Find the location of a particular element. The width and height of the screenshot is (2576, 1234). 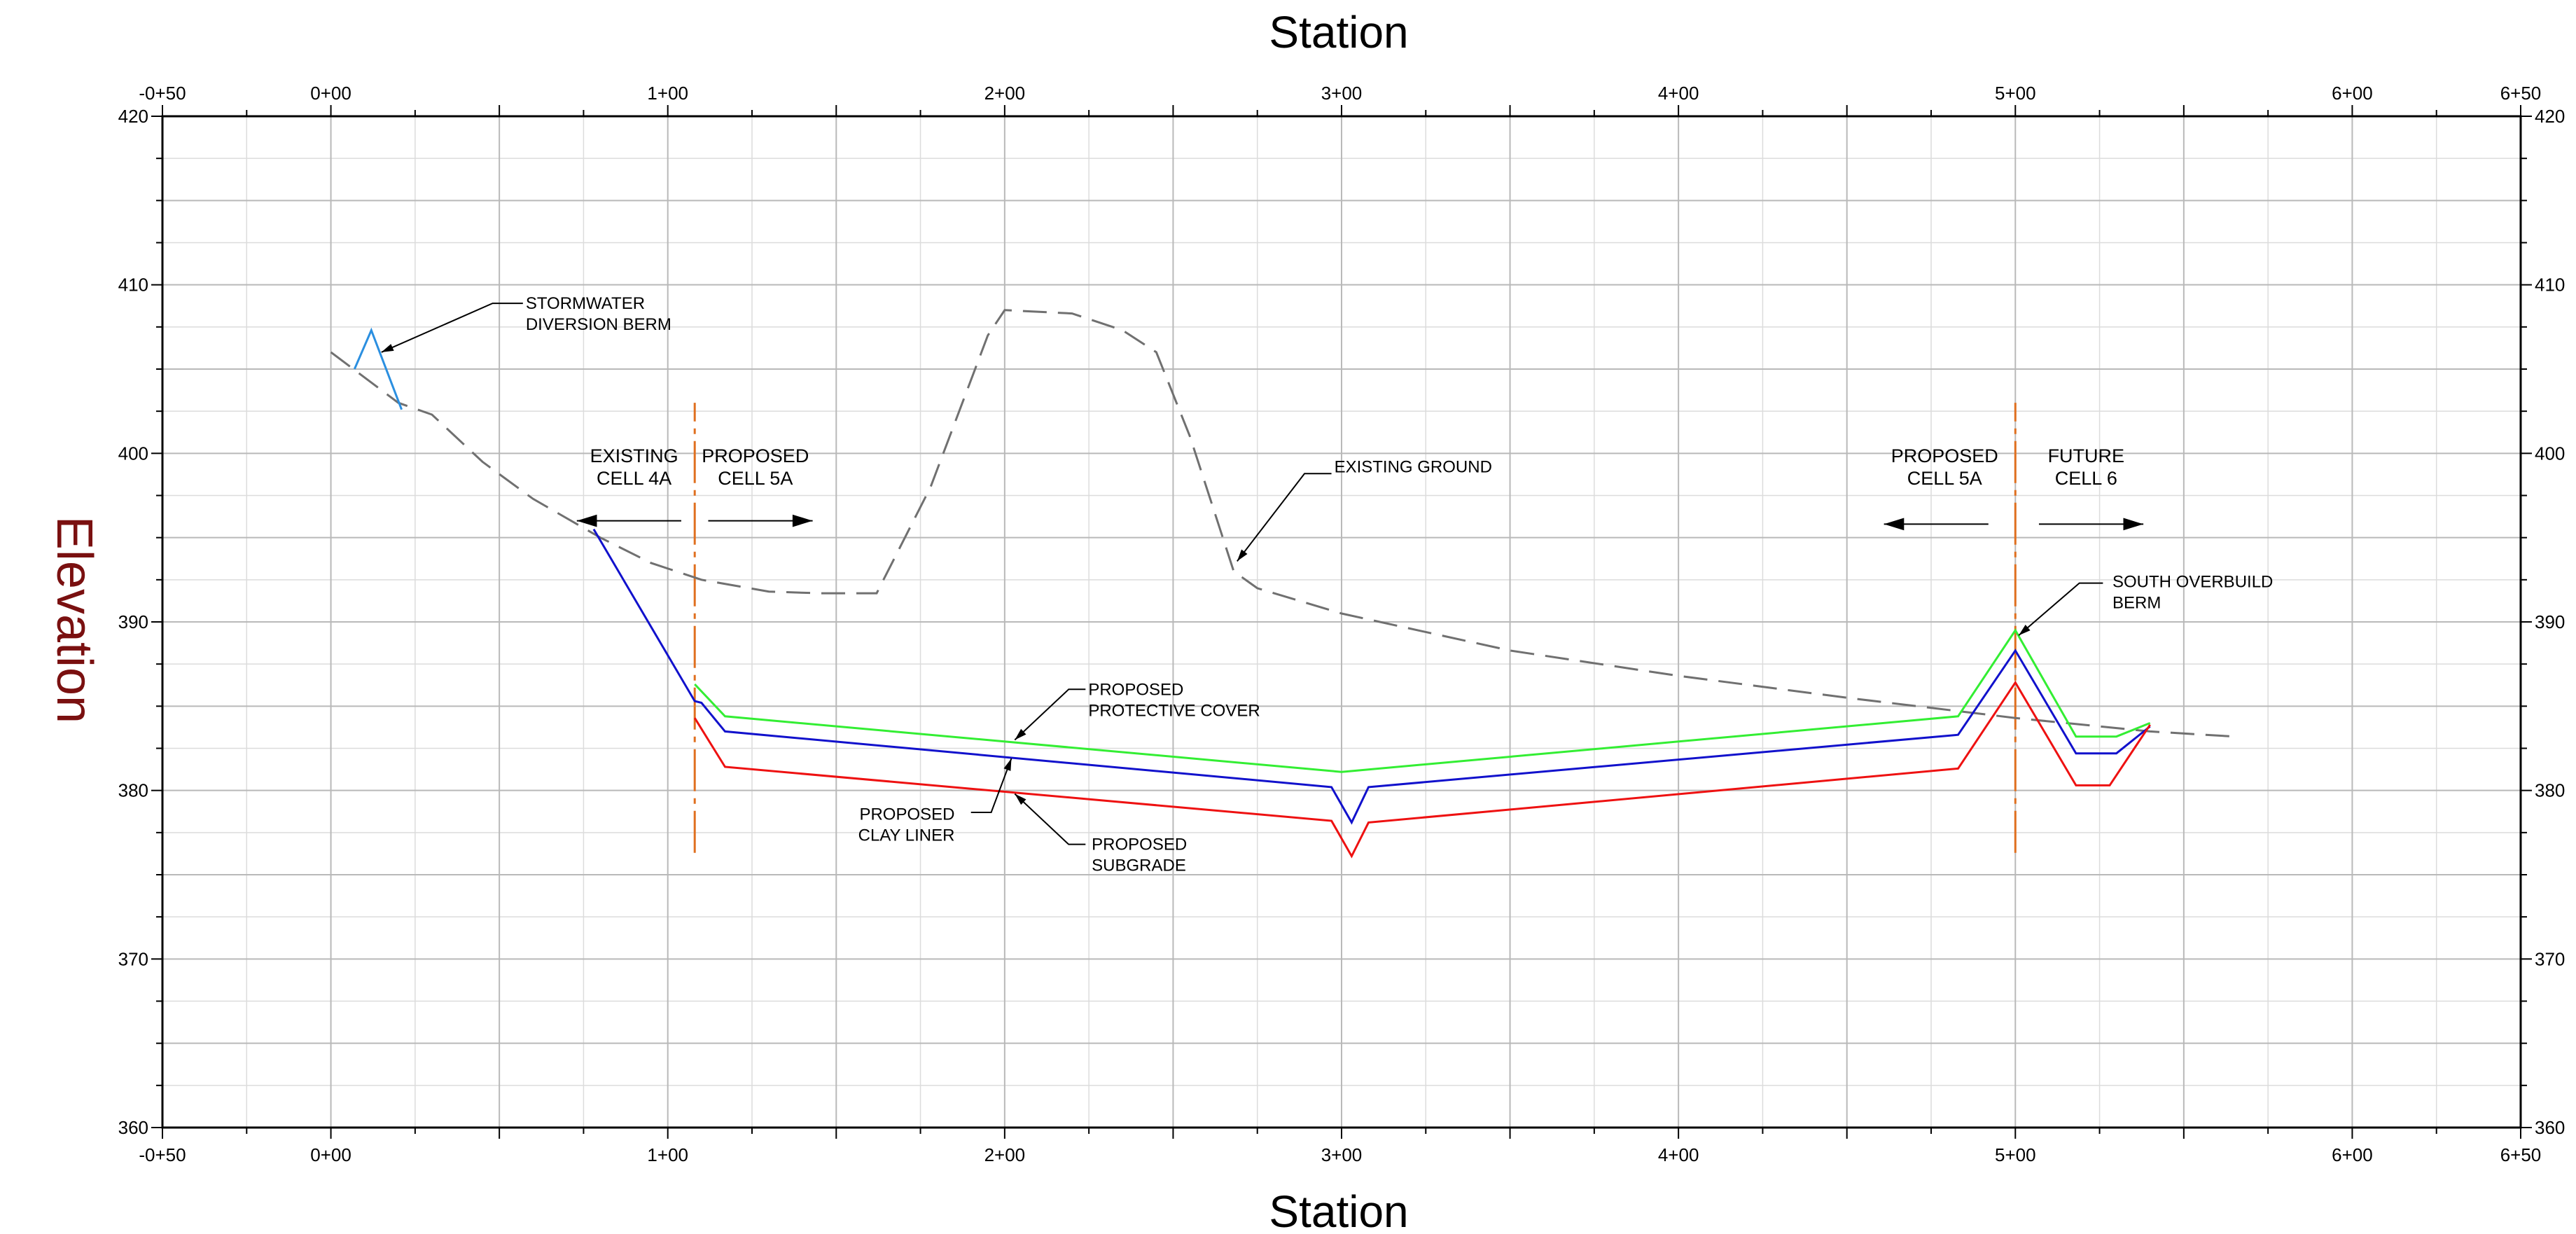

annotation-label: BERM is located at coordinates (2136, 602).